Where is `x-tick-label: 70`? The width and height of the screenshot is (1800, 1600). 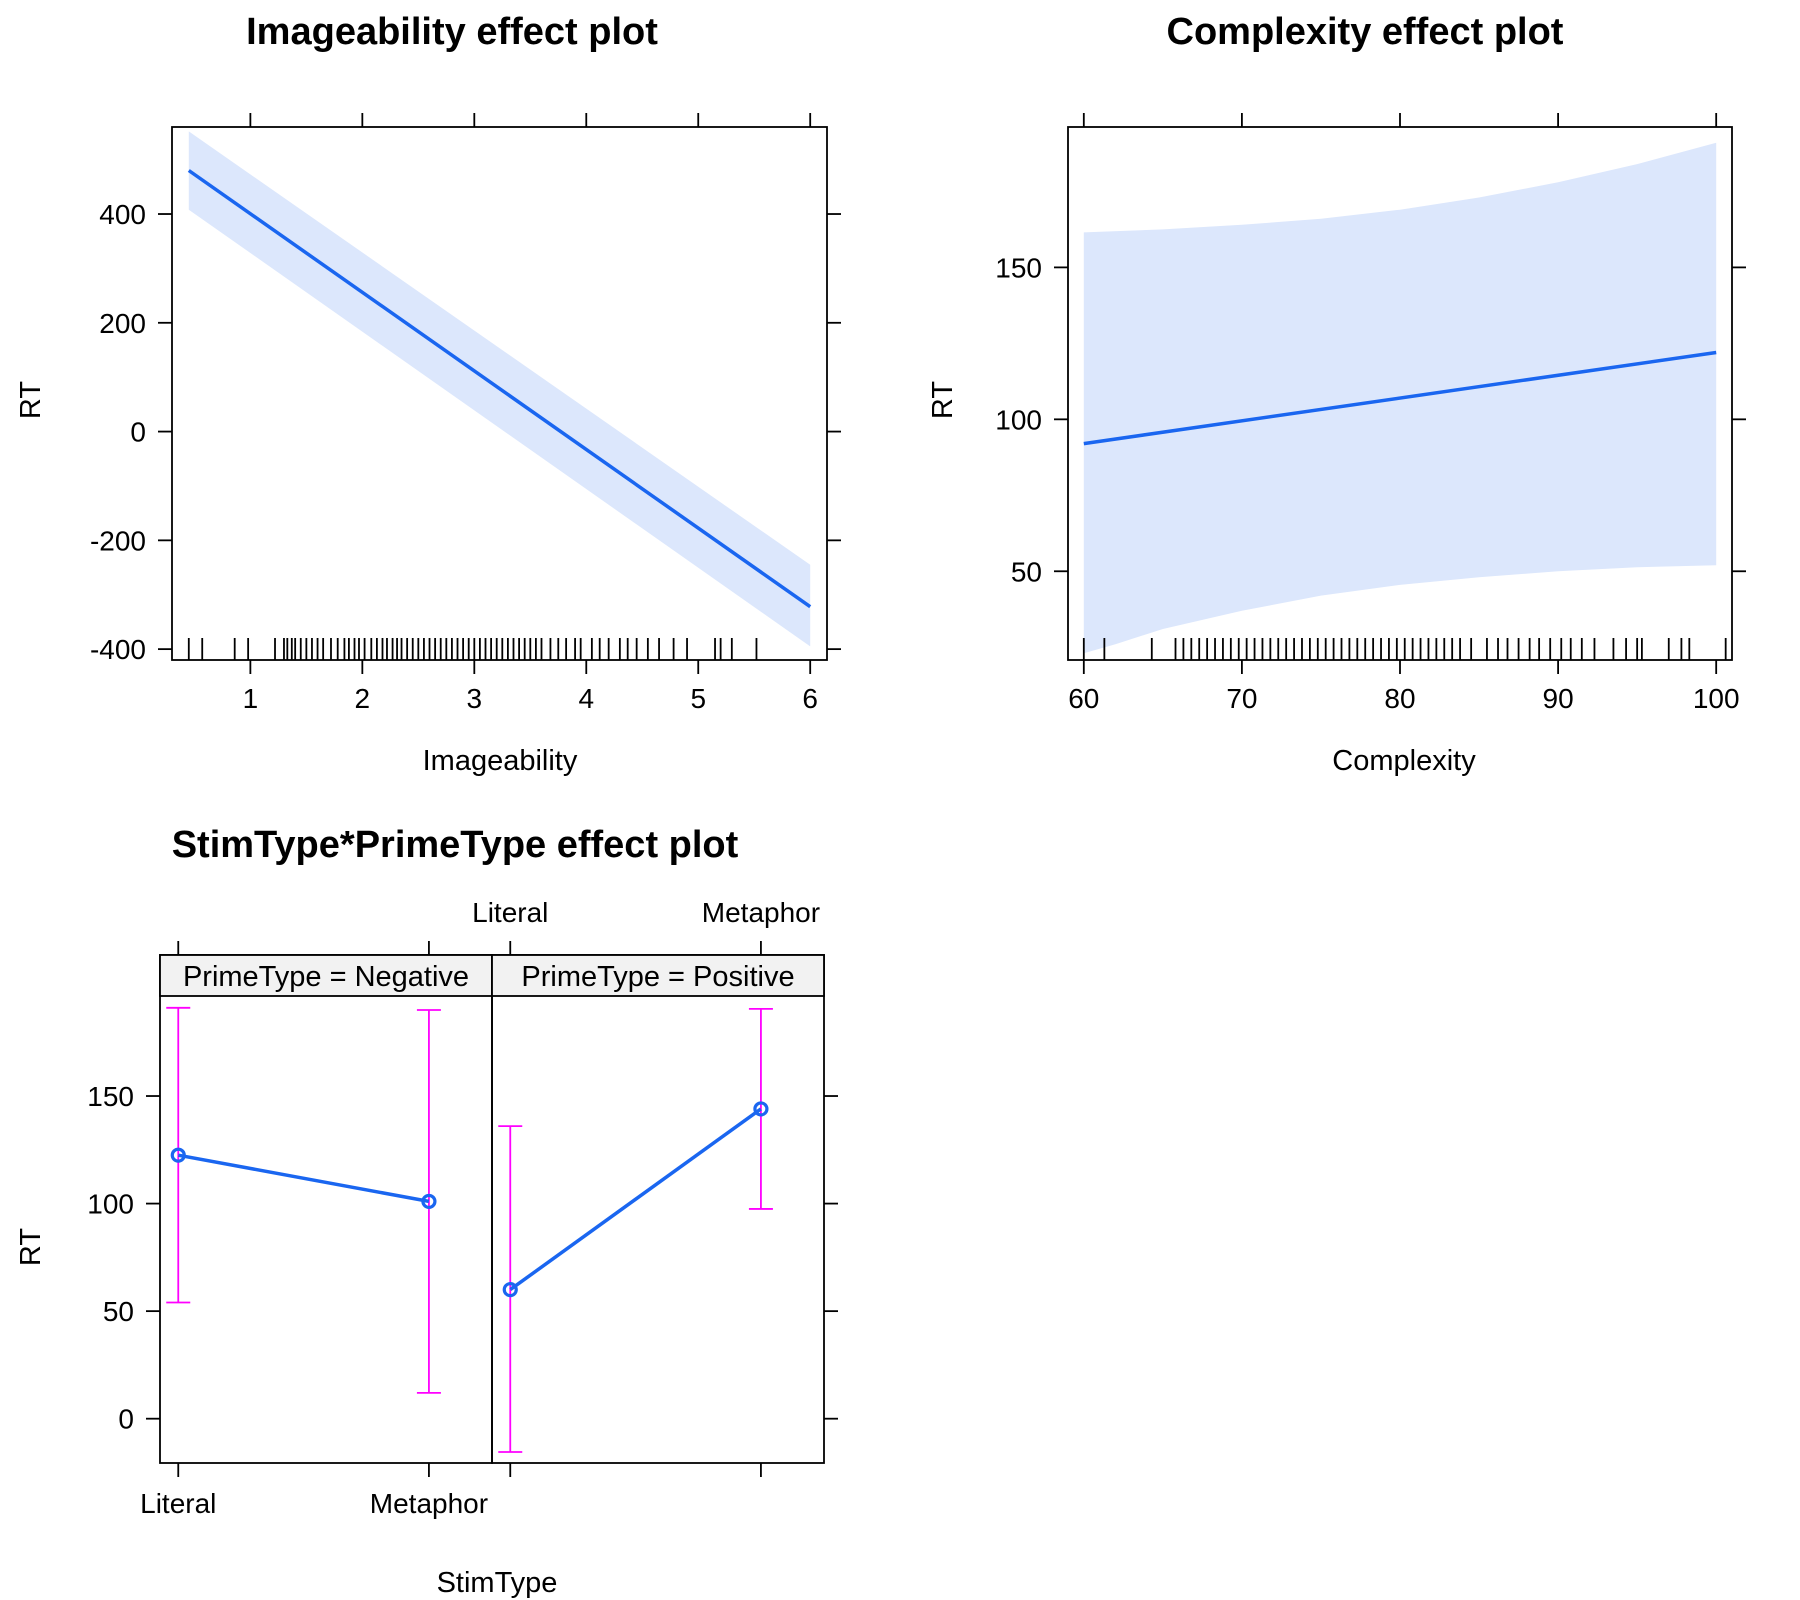
x-tick-label: 70 is located at coordinates (1241, 698).